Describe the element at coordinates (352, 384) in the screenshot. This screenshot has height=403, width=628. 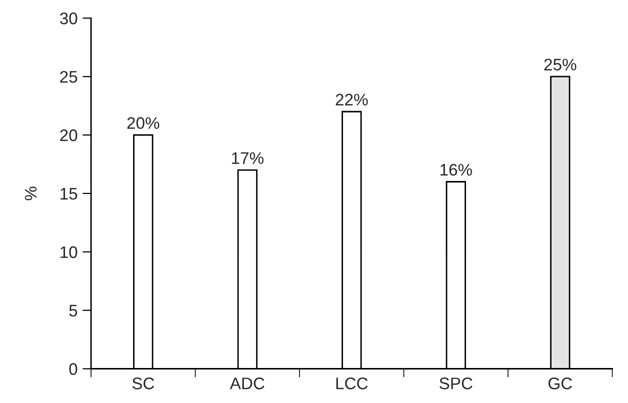
I see `x-tick-label: LCC` at that location.